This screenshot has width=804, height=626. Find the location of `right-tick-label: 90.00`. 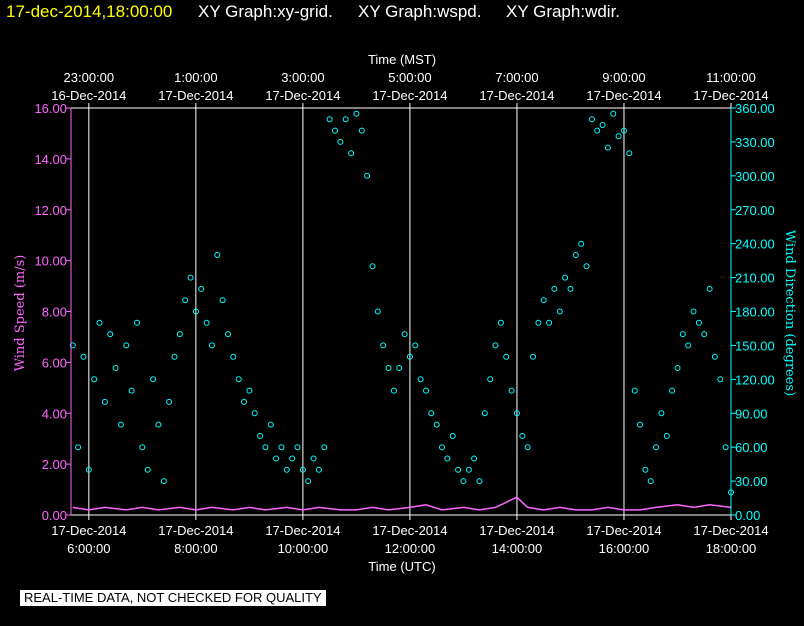

right-tick-label: 90.00 is located at coordinates (751, 413).